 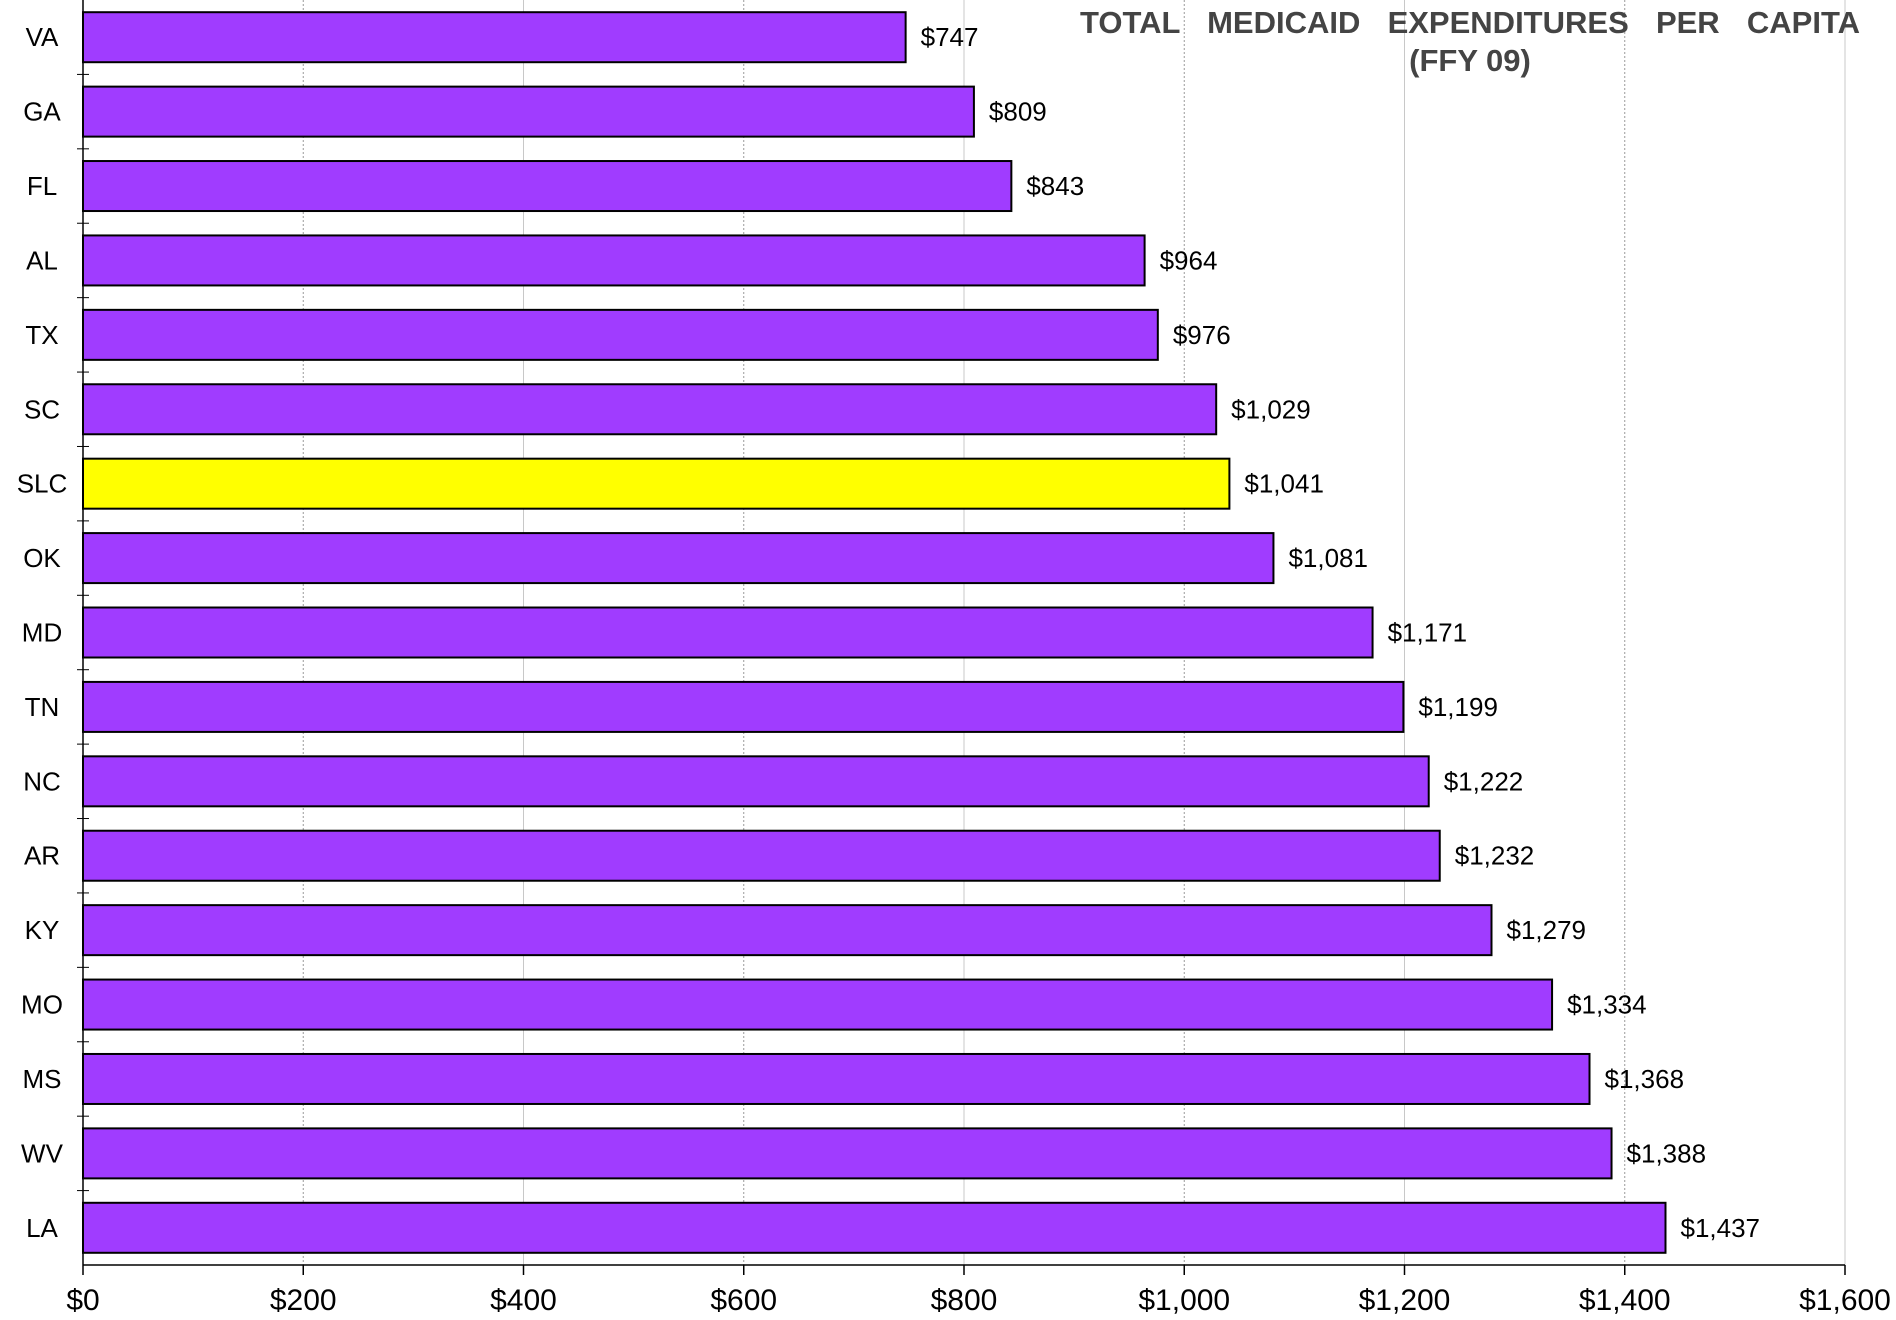 What do you see at coordinates (42, 112) in the screenshot?
I see `category-label: GA` at bounding box center [42, 112].